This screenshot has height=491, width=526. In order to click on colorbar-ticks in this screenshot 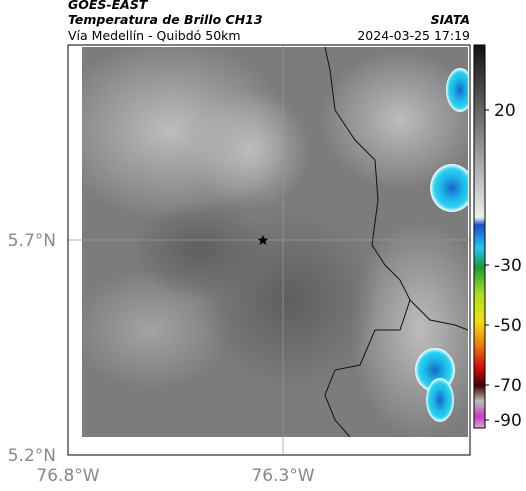, I will do `click(487, 265)`.